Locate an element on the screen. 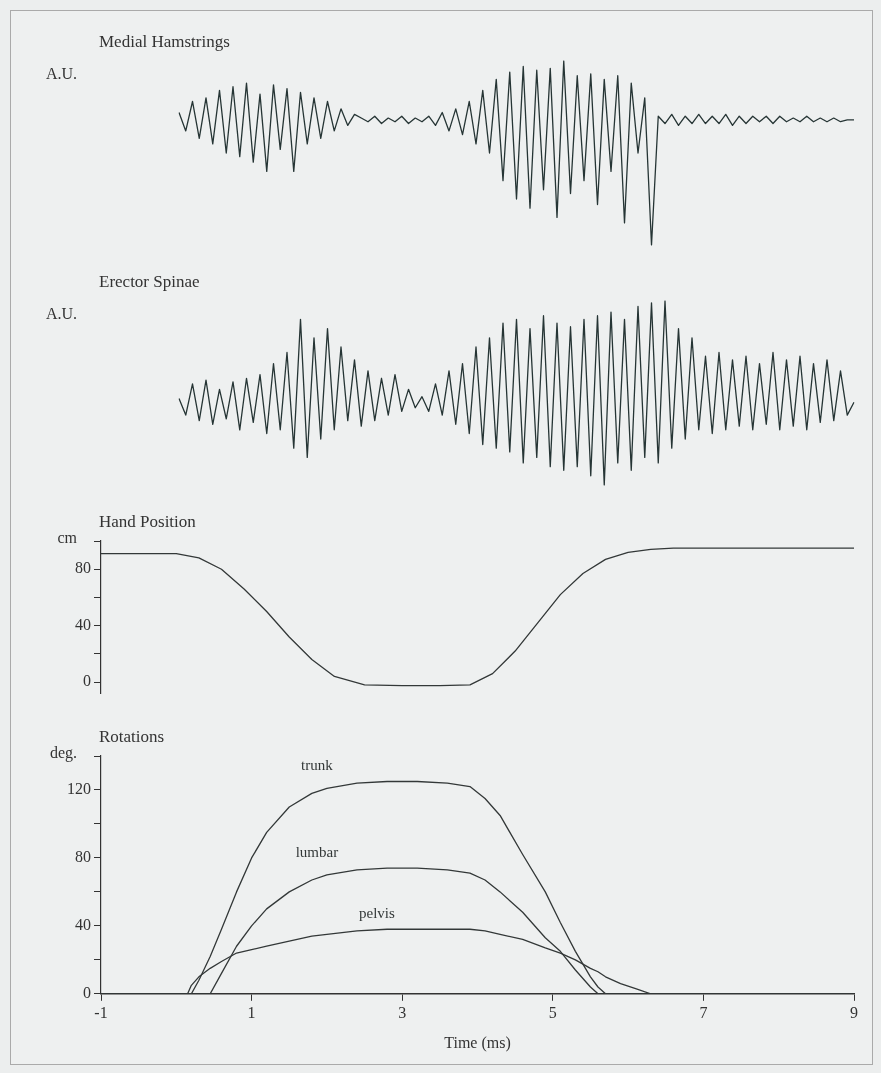  x-tick-label: 9 is located at coordinates (854, 1012).